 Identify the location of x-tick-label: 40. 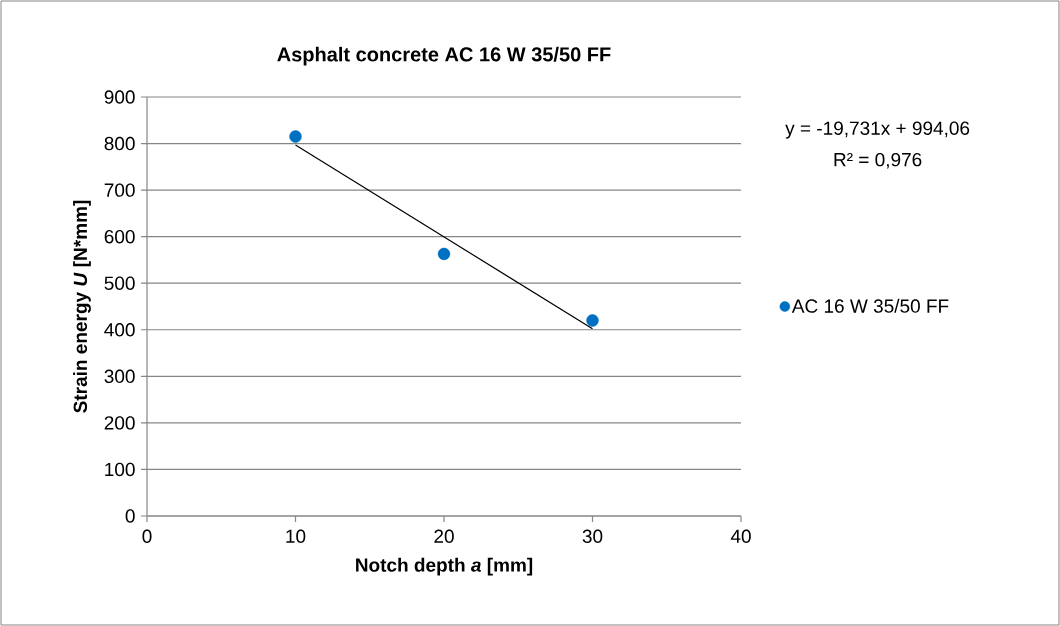
(740, 536).